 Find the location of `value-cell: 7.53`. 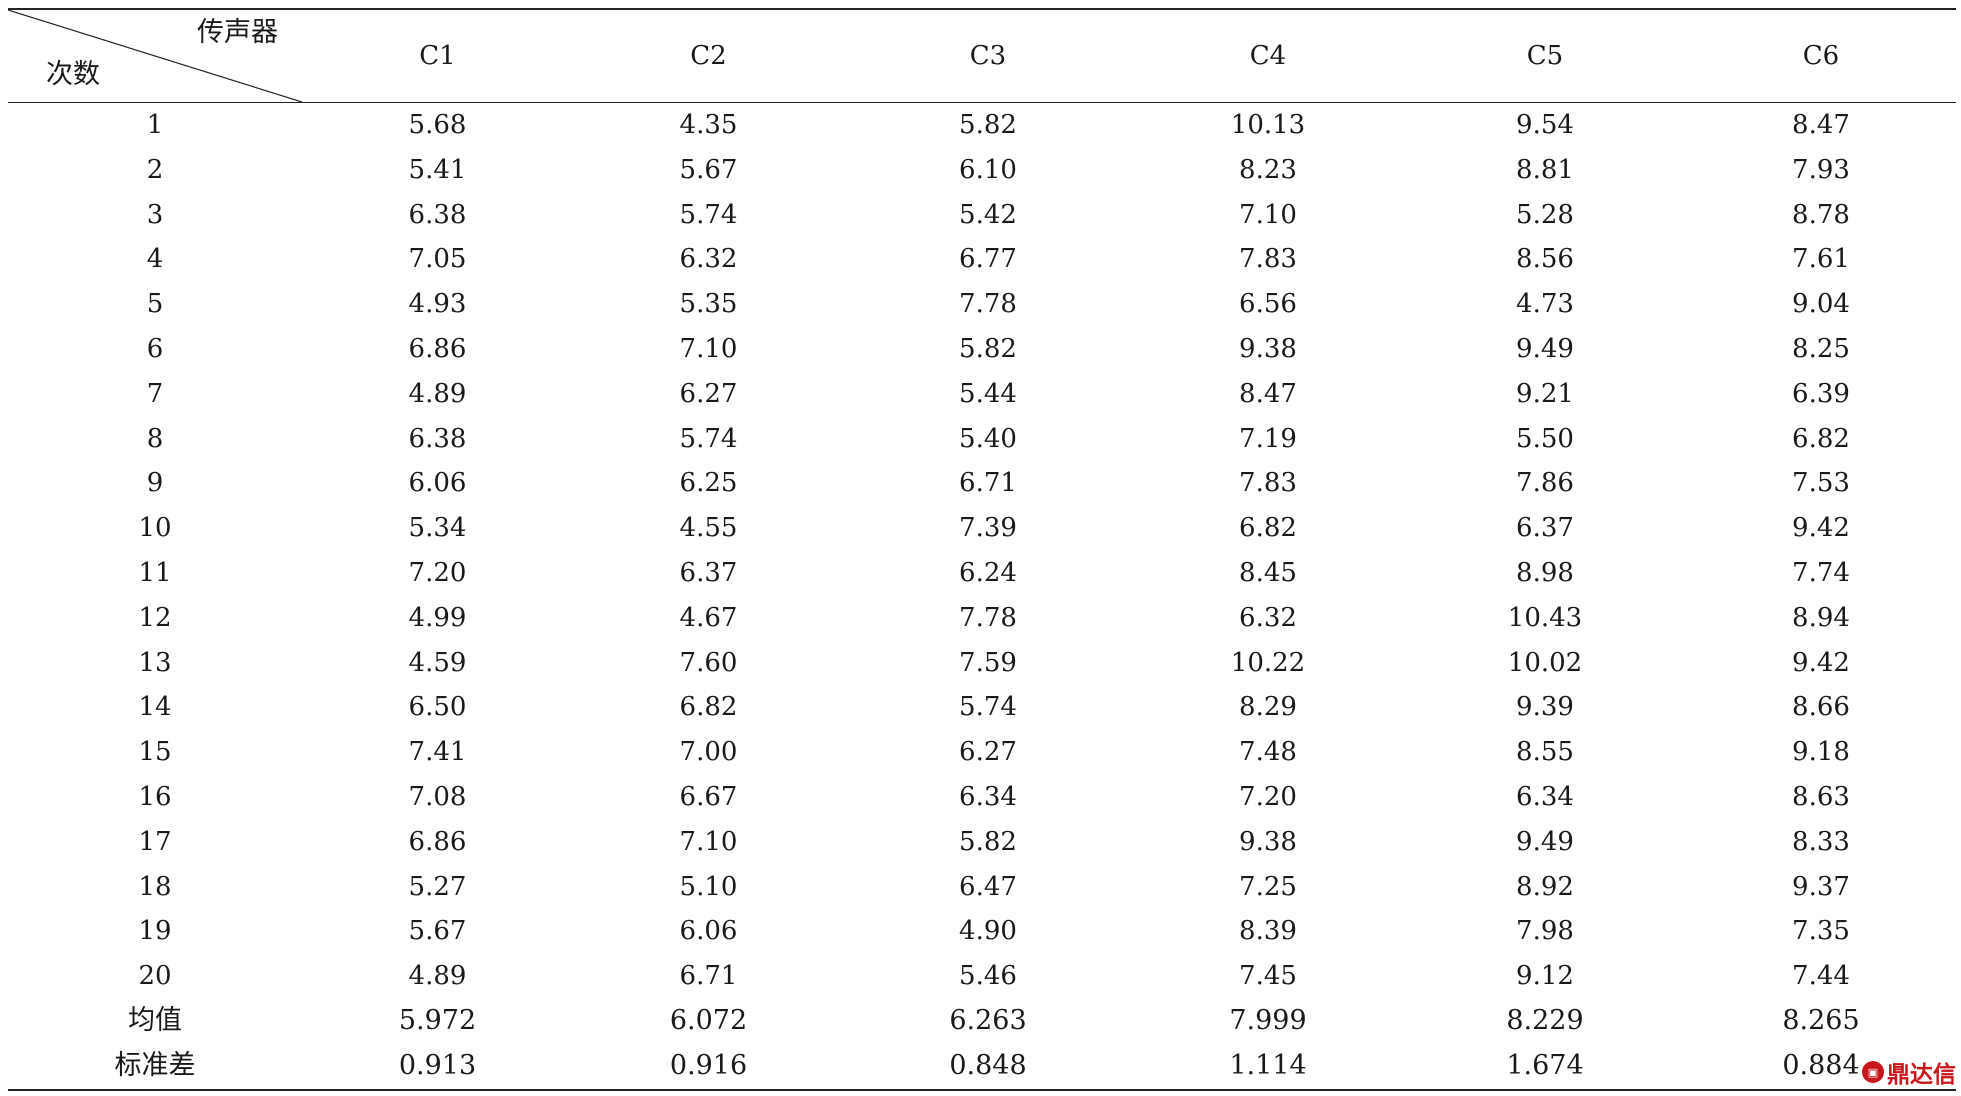

value-cell: 7.53 is located at coordinates (1821, 483).